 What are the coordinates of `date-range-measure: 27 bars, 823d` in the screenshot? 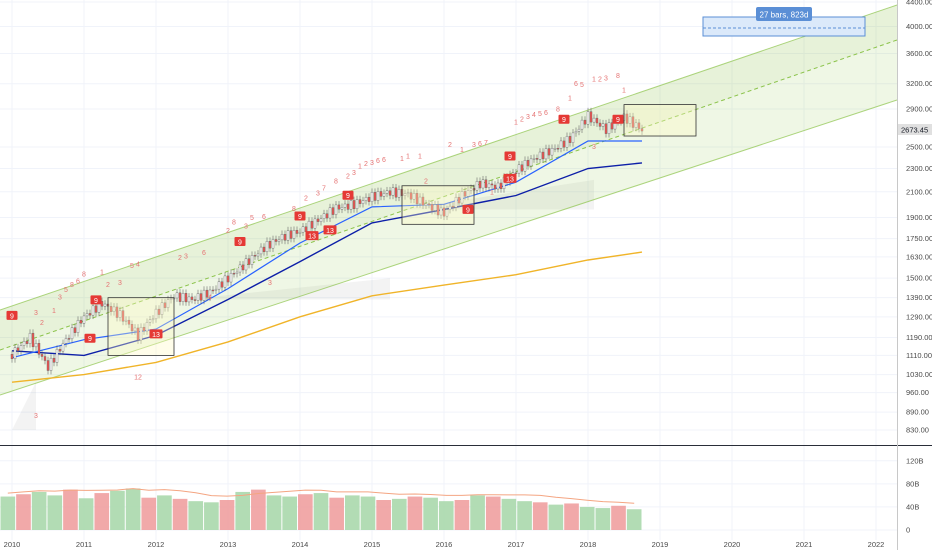 It's located at (784, 22).